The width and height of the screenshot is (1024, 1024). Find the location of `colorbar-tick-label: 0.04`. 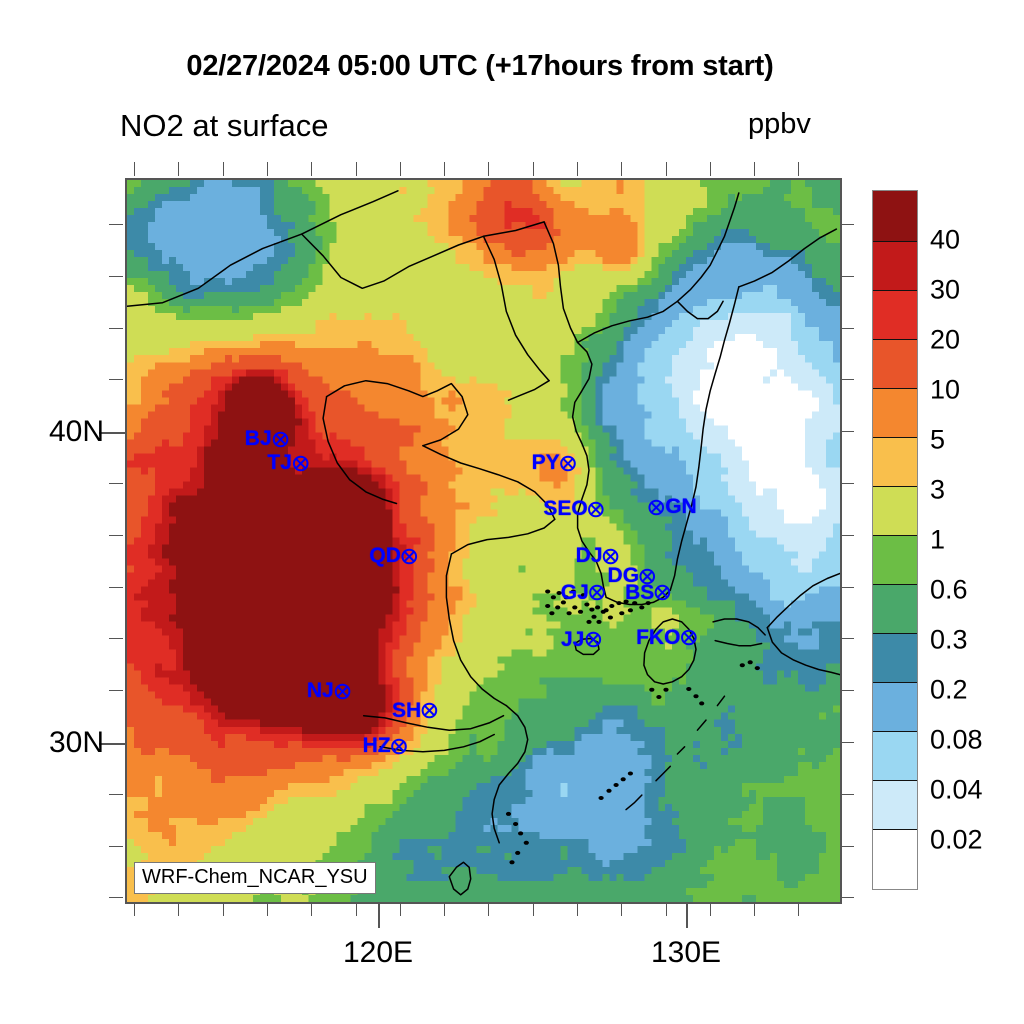

colorbar-tick-label: 0.04 is located at coordinates (956, 789).